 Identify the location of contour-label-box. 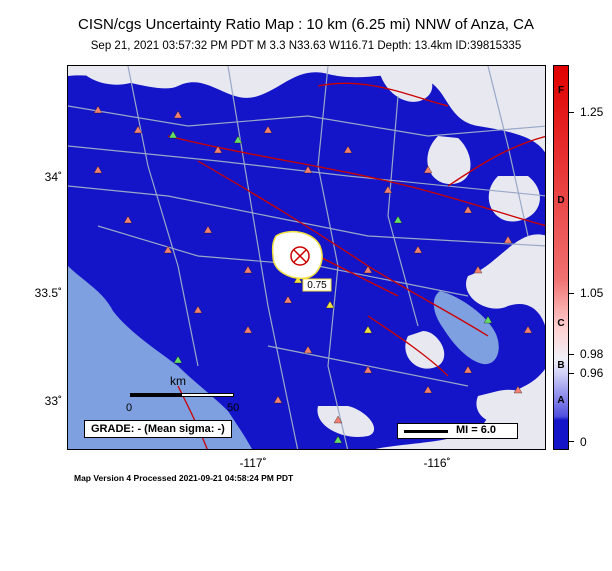
(317, 285).